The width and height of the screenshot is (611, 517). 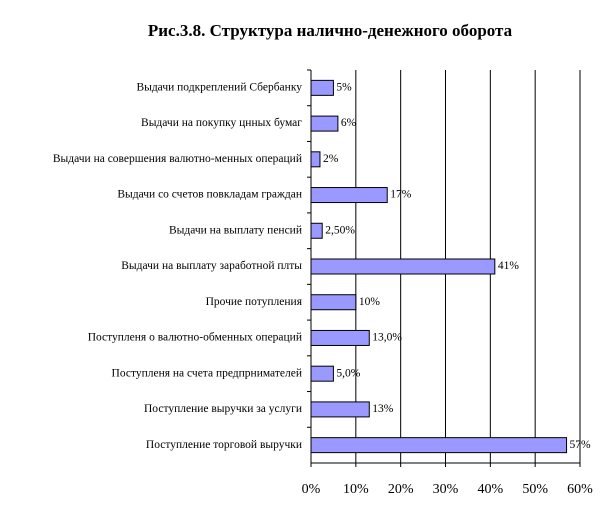 I want to click on y-tick-label: Поступление торговой выручки, so click(x=224, y=445).